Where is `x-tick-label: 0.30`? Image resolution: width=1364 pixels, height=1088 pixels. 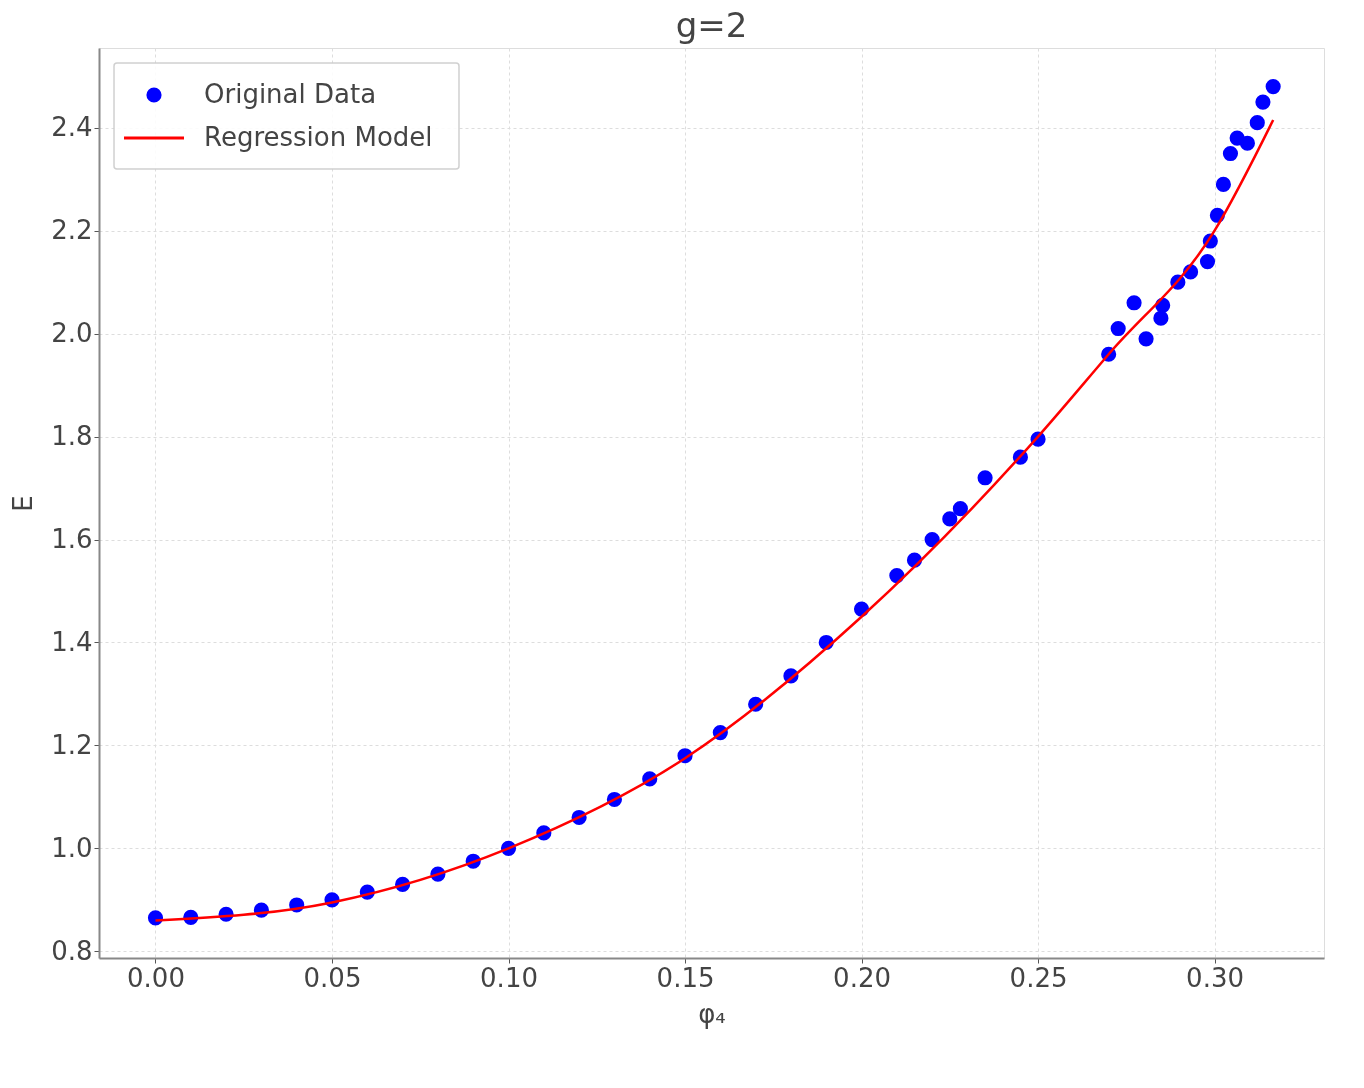
x-tick-label: 0.30 is located at coordinates (1215, 977).